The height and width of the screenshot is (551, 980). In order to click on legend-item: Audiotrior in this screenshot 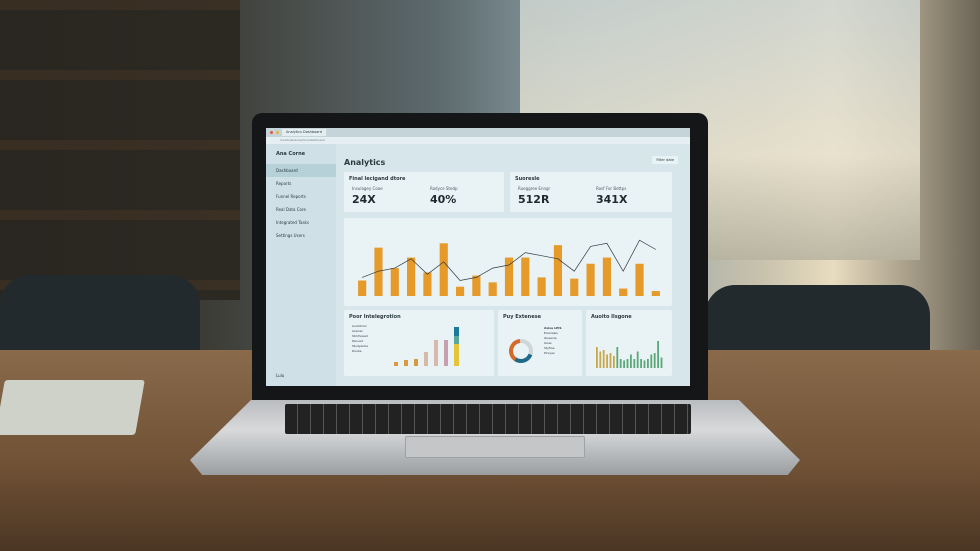, I will do `click(359, 326)`.